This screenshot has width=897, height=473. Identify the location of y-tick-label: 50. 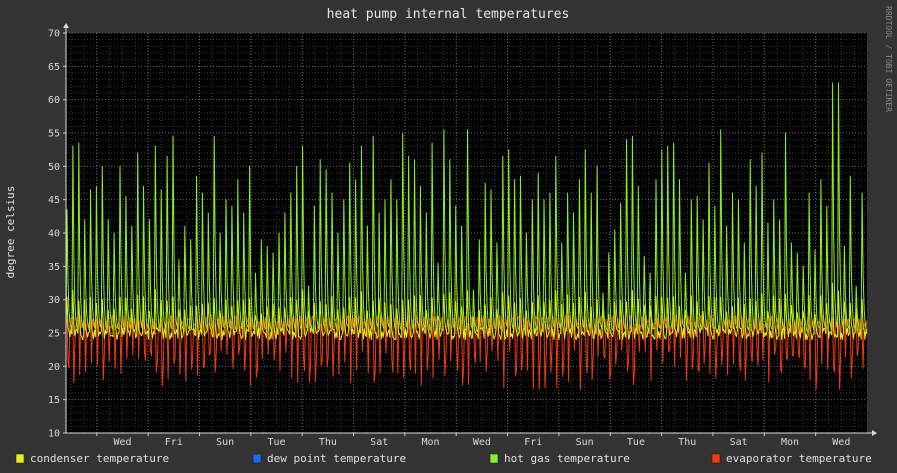
(54, 167).